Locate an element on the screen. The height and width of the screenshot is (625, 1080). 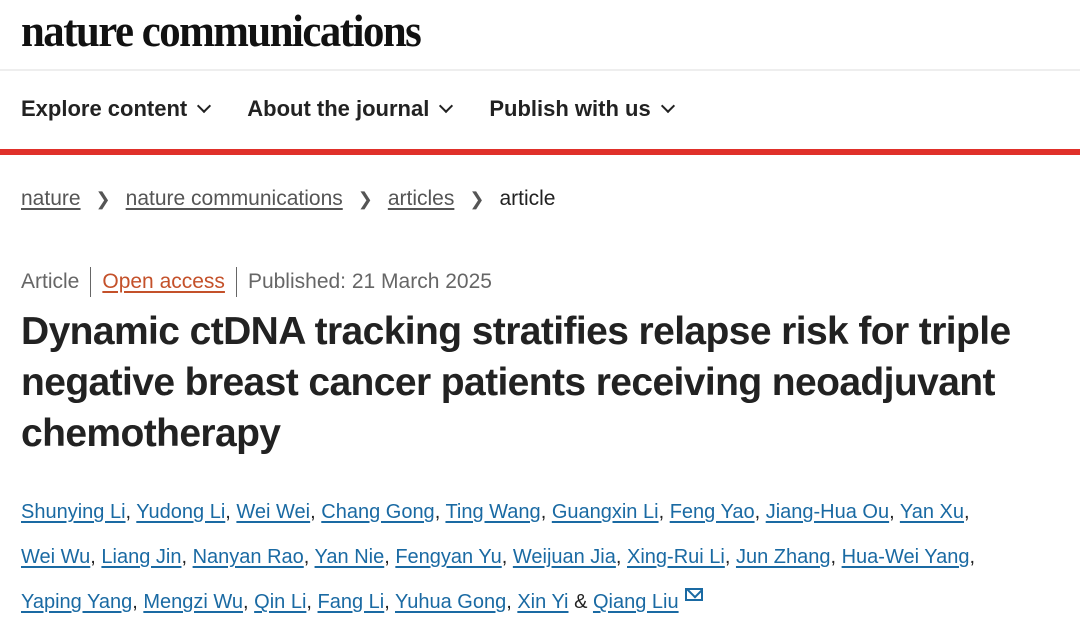
author-link-corresponding: Qiang Liu is located at coordinates (635, 602).